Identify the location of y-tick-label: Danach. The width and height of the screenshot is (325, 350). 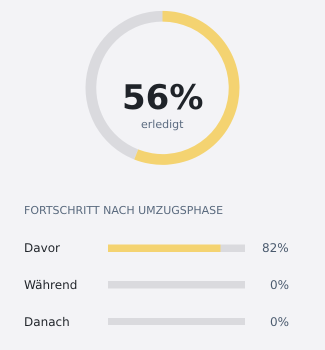
(47, 322).